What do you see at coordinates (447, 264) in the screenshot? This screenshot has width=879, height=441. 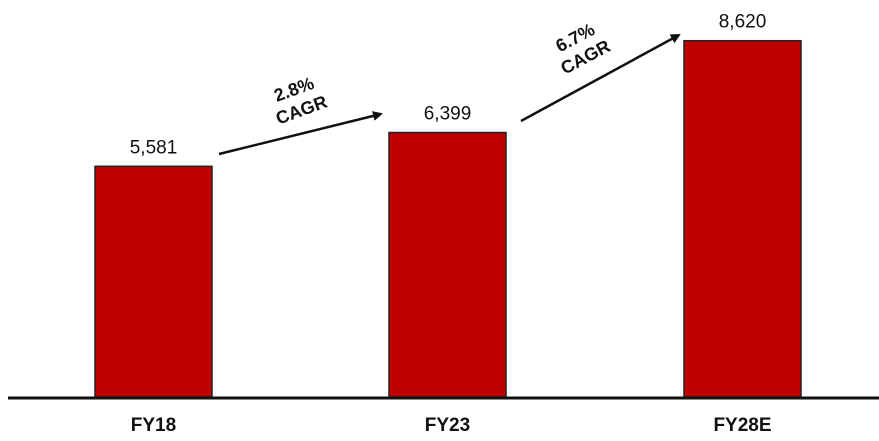 I see `bar-fy23` at bounding box center [447, 264].